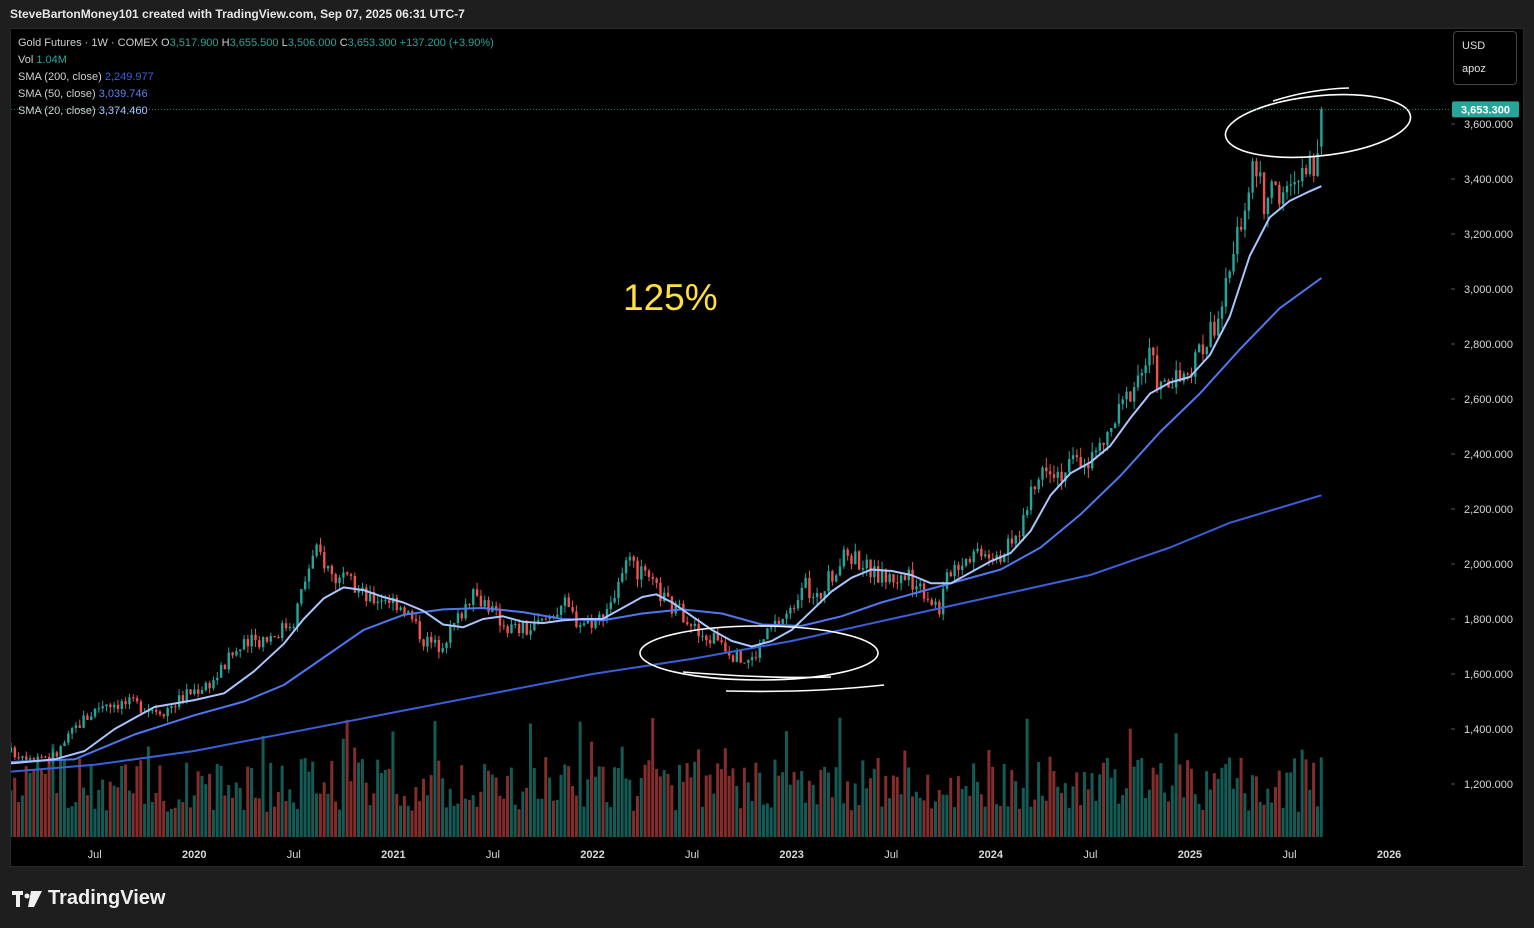 The width and height of the screenshot is (1534, 928). I want to click on tradingview-logo: TradingView, so click(88, 898).